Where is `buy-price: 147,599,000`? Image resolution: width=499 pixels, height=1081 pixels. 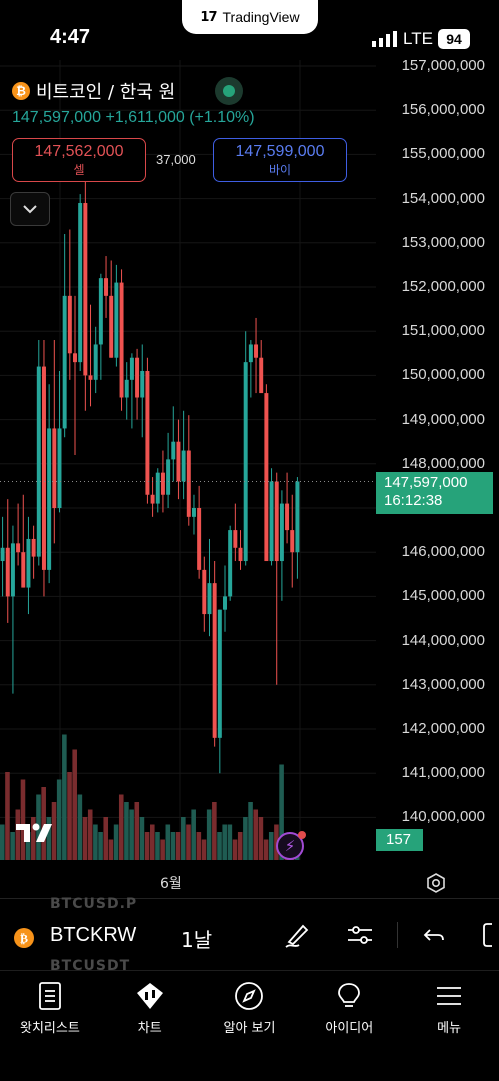
buy-price: 147,599,000 is located at coordinates (280, 151).